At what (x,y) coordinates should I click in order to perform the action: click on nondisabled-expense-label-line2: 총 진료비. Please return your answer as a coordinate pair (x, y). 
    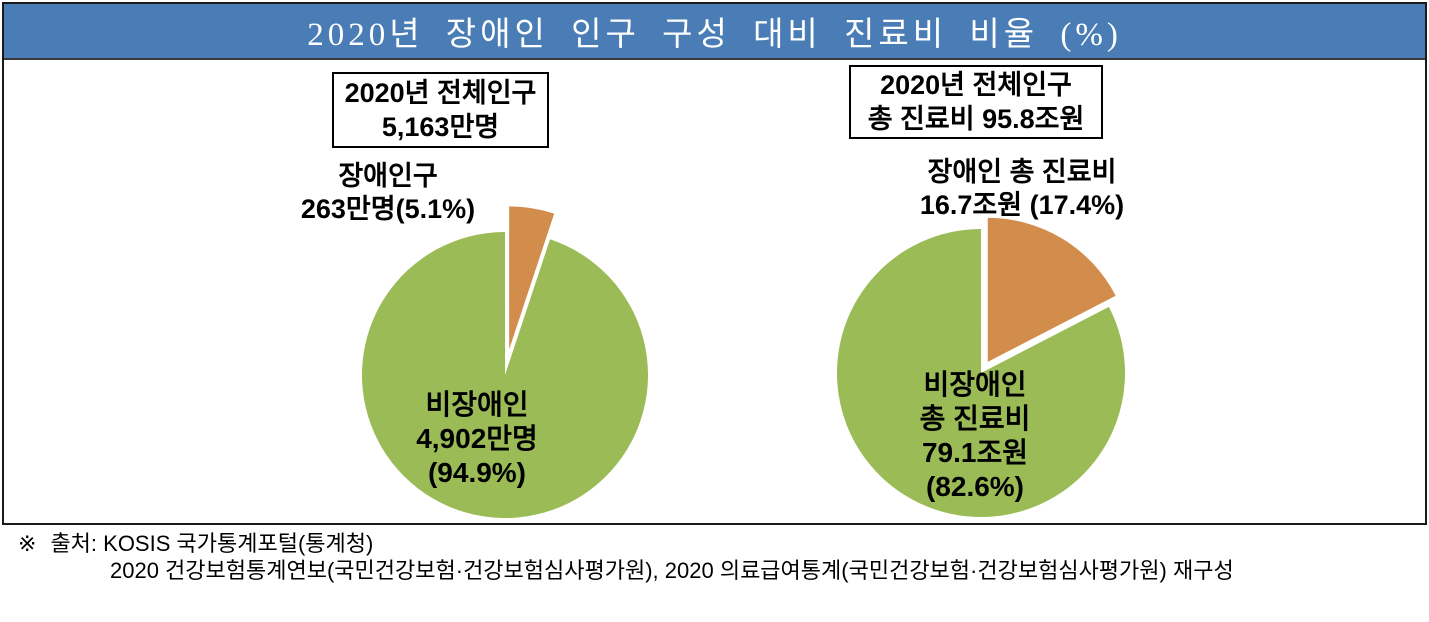
    Looking at the image, I should click on (975, 418).